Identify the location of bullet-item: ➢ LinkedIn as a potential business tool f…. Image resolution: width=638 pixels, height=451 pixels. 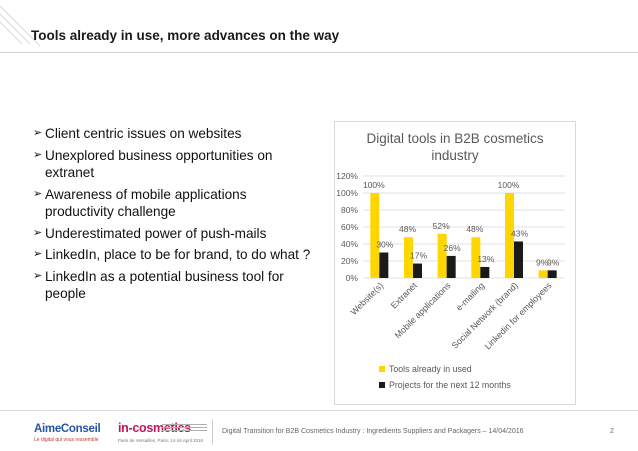
(175, 285).